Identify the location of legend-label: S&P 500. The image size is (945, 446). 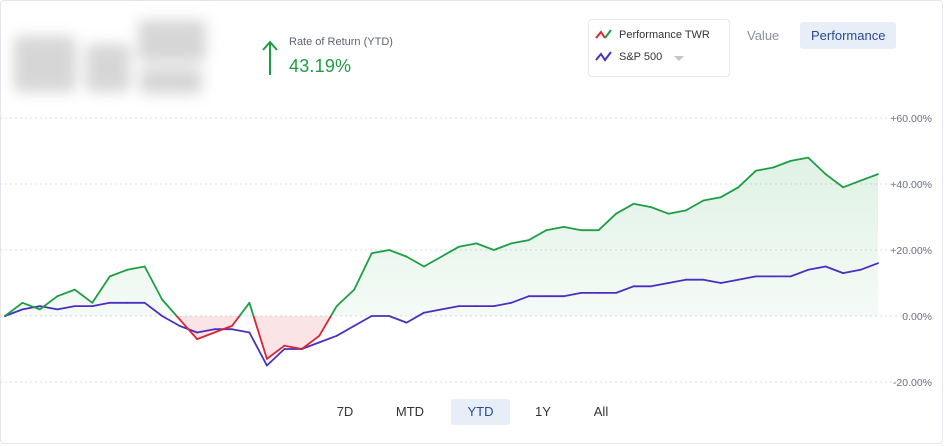
(641, 57).